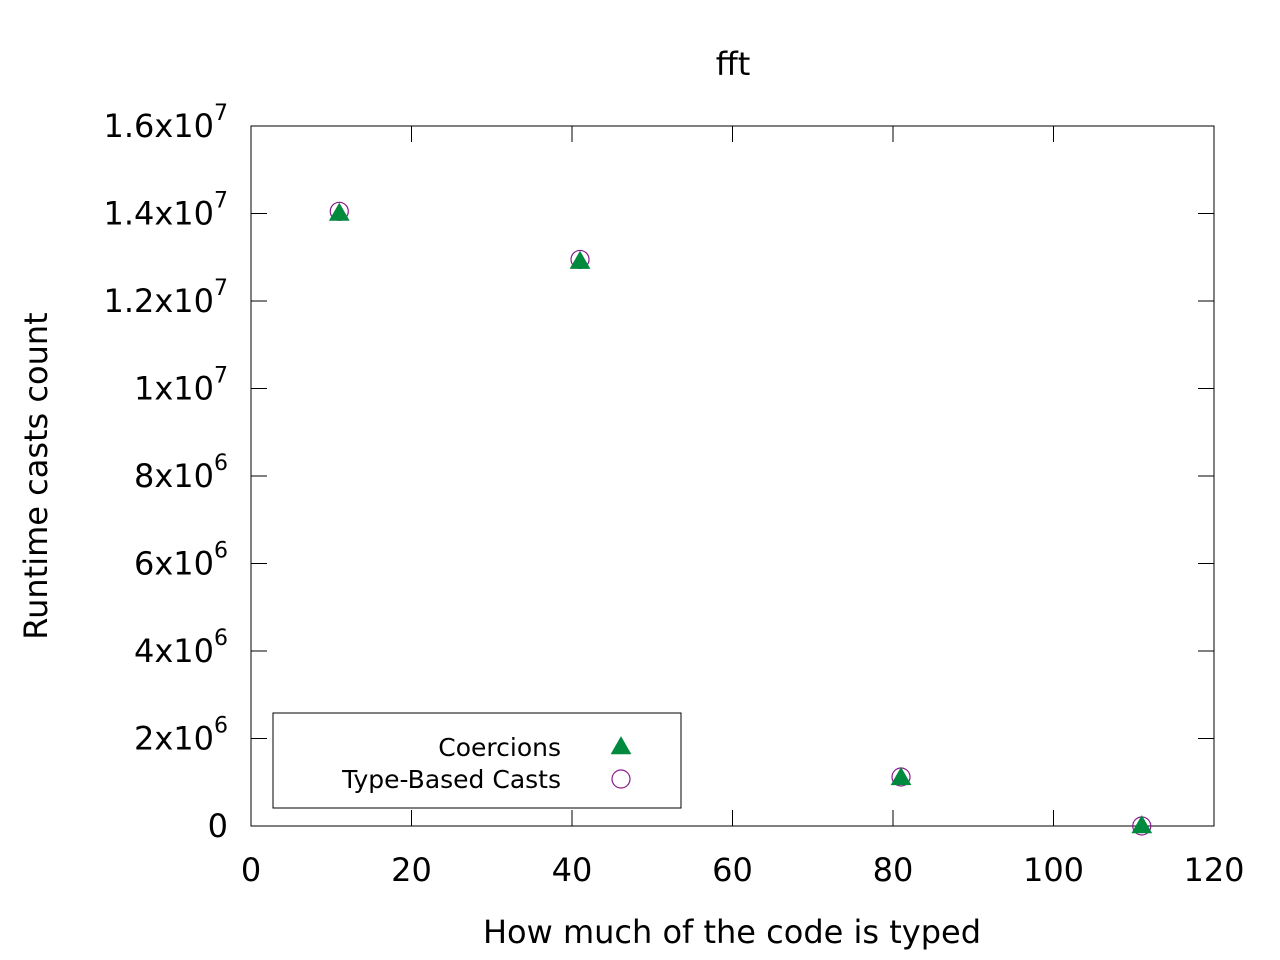 This screenshot has height=960, width=1280. What do you see at coordinates (174, 564) in the screenshot?
I see `y-tick-mantissa: 6x10` at bounding box center [174, 564].